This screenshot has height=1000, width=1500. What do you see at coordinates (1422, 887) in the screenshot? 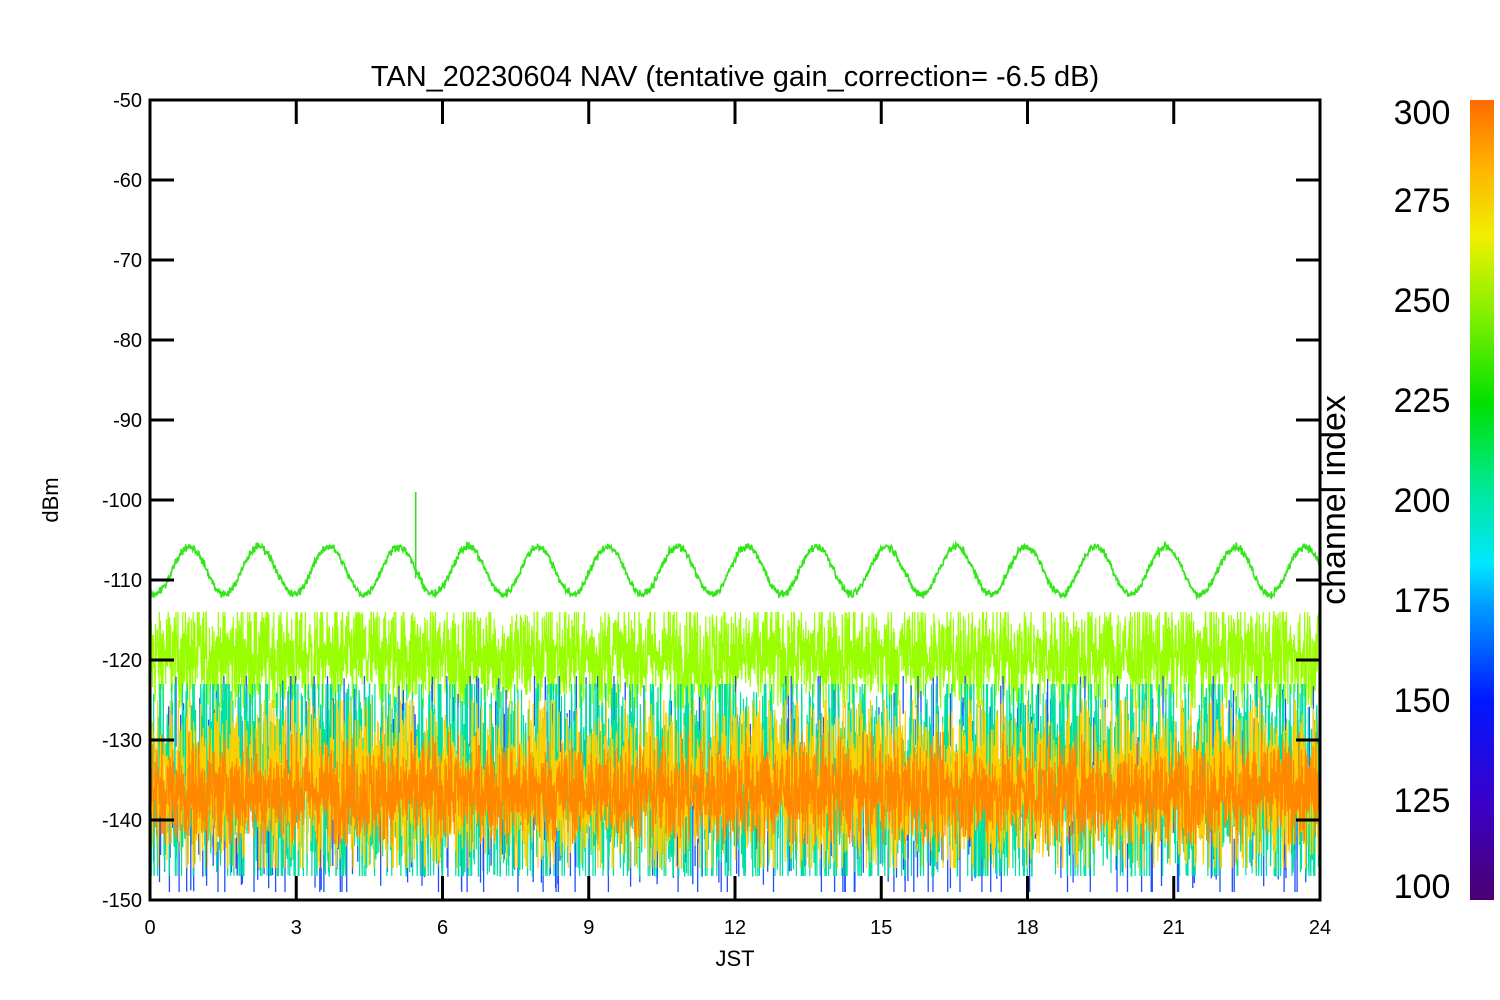
I see `colorbar-tick-label: 100` at bounding box center [1422, 887].